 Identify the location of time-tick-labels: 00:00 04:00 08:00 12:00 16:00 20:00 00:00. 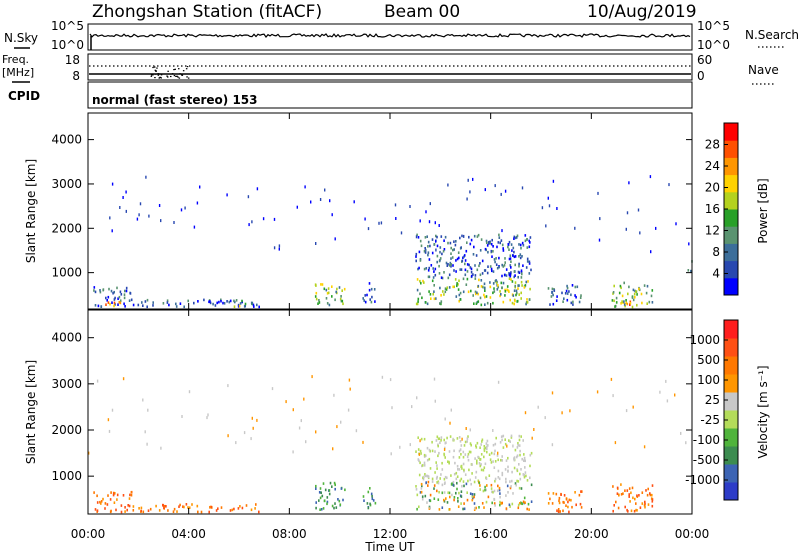
(390, 534).